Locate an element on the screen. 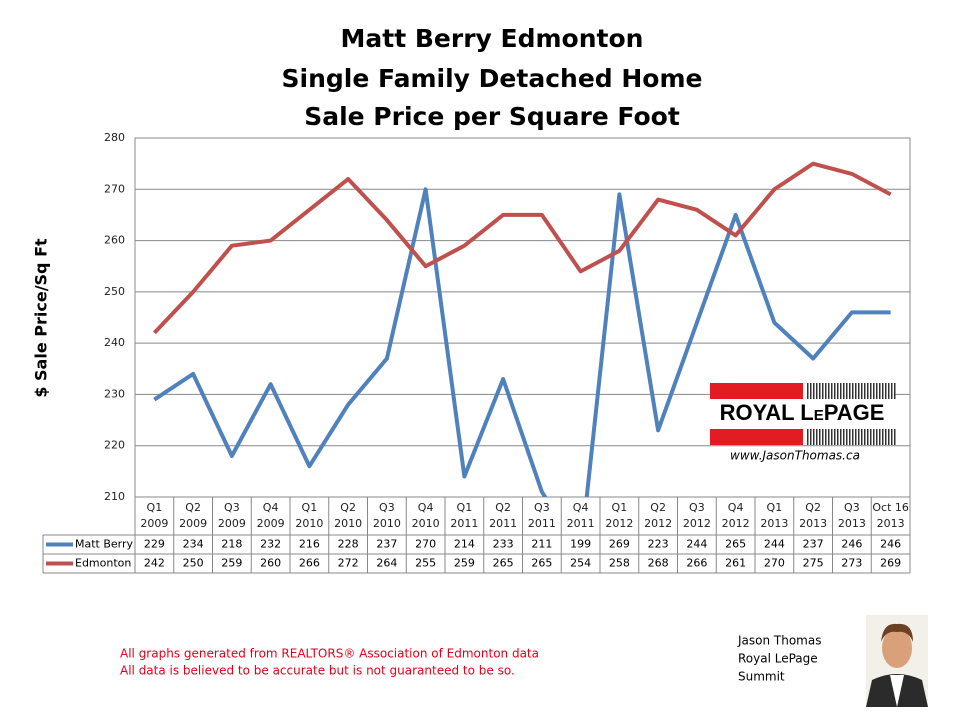  table-cell: 223 is located at coordinates (658, 544).